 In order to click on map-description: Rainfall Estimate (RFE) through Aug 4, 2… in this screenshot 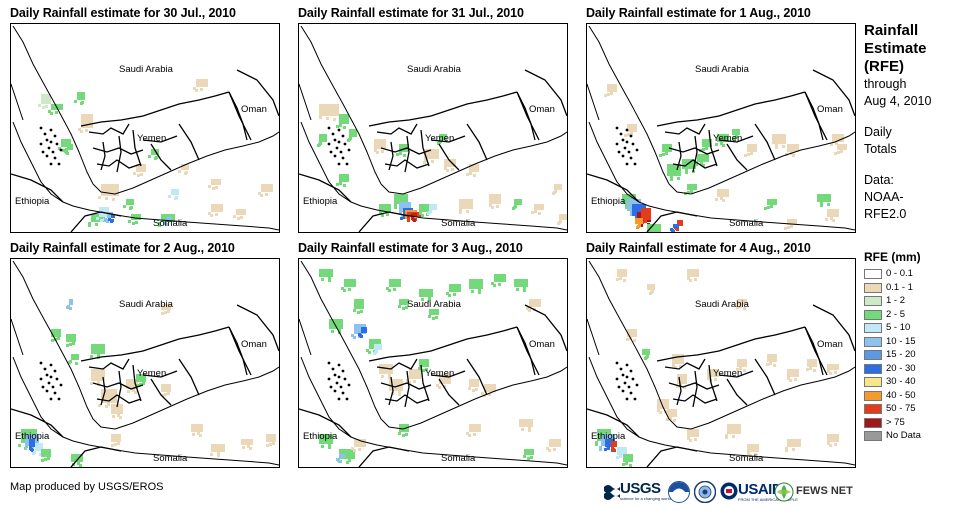, I will do `click(914, 122)`.